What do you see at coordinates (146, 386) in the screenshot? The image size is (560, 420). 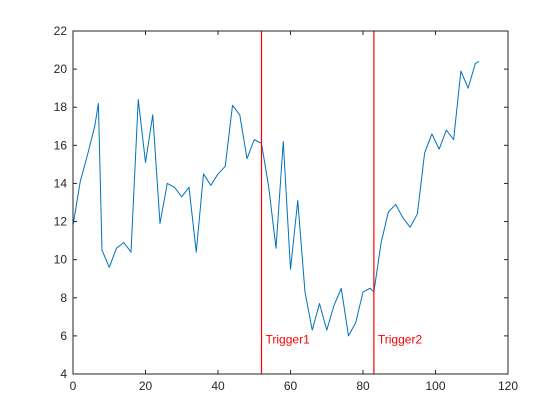 I see `x-tick-label: 20` at bounding box center [146, 386].